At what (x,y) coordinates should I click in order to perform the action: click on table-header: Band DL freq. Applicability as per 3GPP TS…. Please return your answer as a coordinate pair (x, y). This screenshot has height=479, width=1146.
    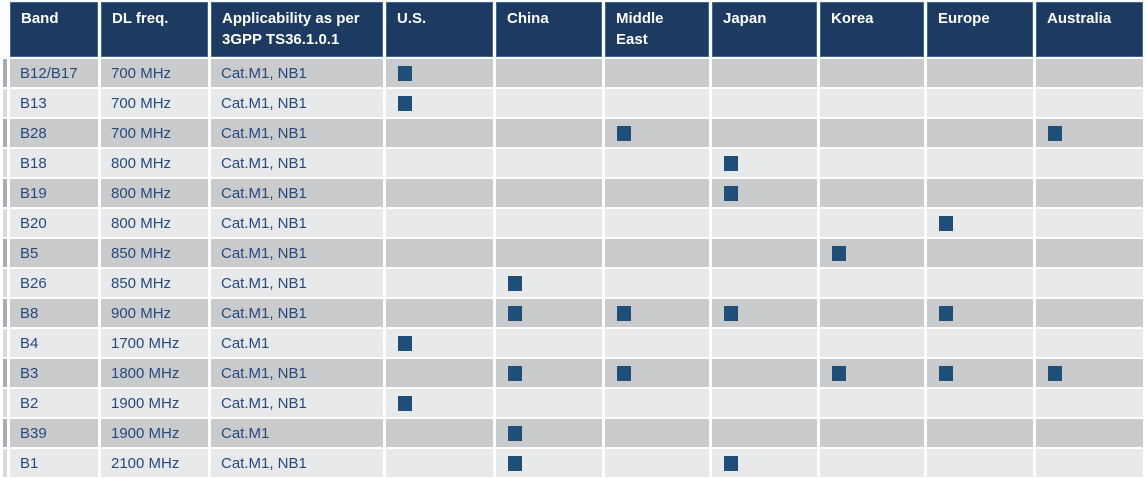
    Looking at the image, I should click on (573, 29).